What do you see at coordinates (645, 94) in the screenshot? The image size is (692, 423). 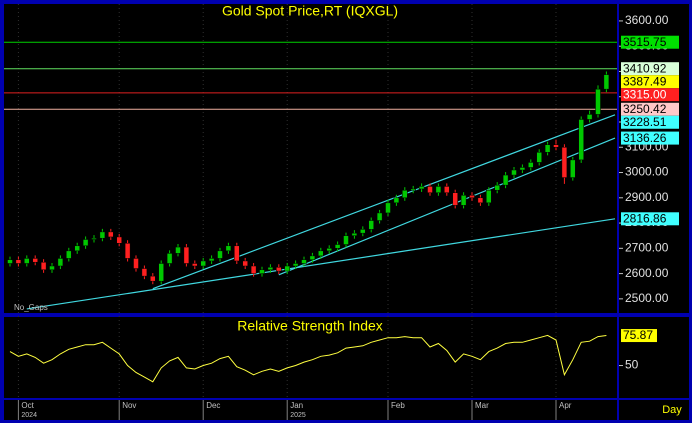 I see `price-label: 3315.00` at bounding box center [645, 94].